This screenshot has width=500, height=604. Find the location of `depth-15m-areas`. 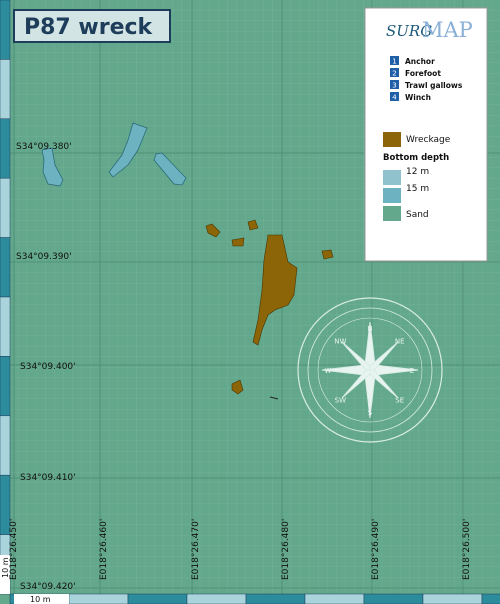

depth-15m-areas is located at coordinates (114, 154).